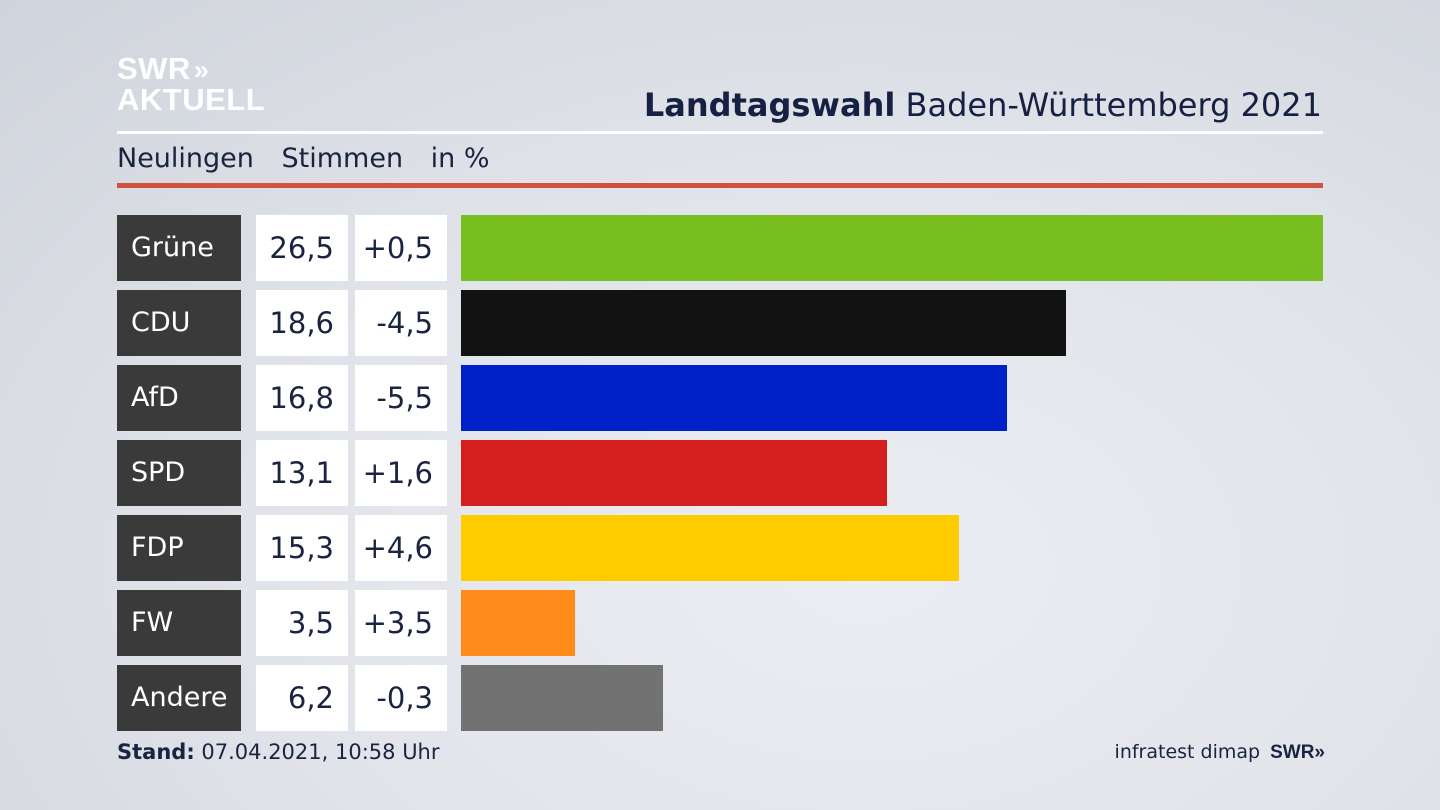 This screenshot has width=1440, height=810. Describe the element at coordinates (1292, 752) in the screenshot. I see `brand-text: SWR` at that location.